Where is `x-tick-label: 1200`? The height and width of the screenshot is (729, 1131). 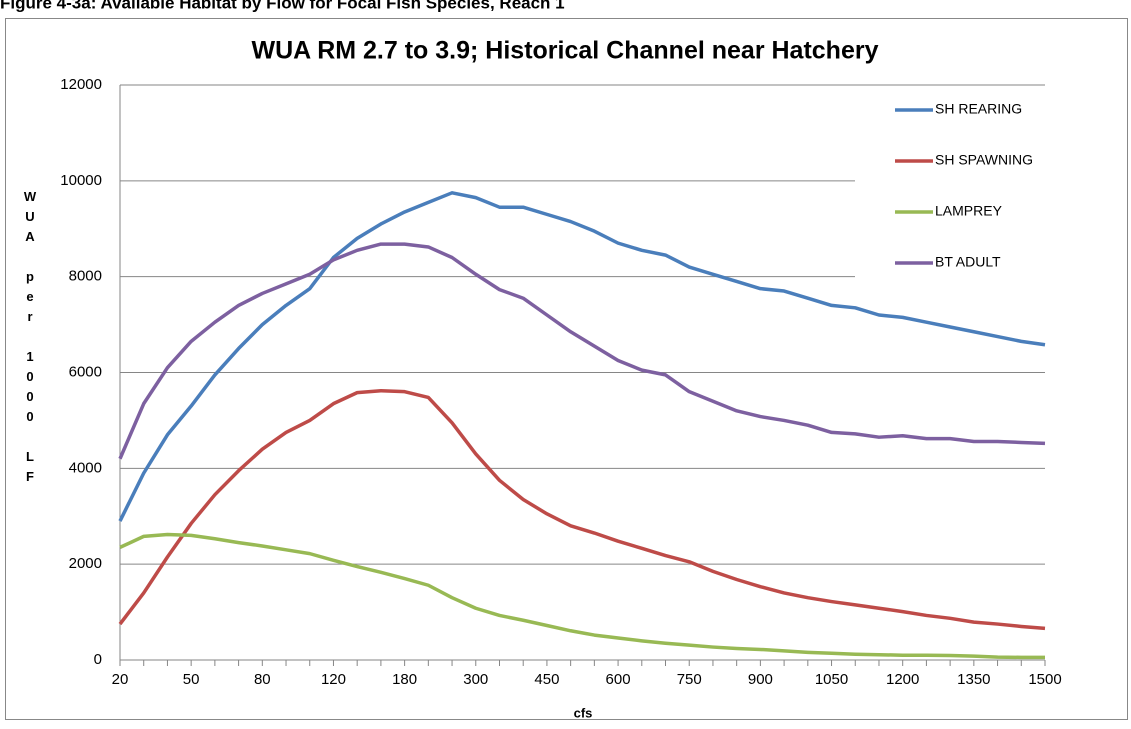 x-tick-label: 1200 is located at coordinates (902, 679).